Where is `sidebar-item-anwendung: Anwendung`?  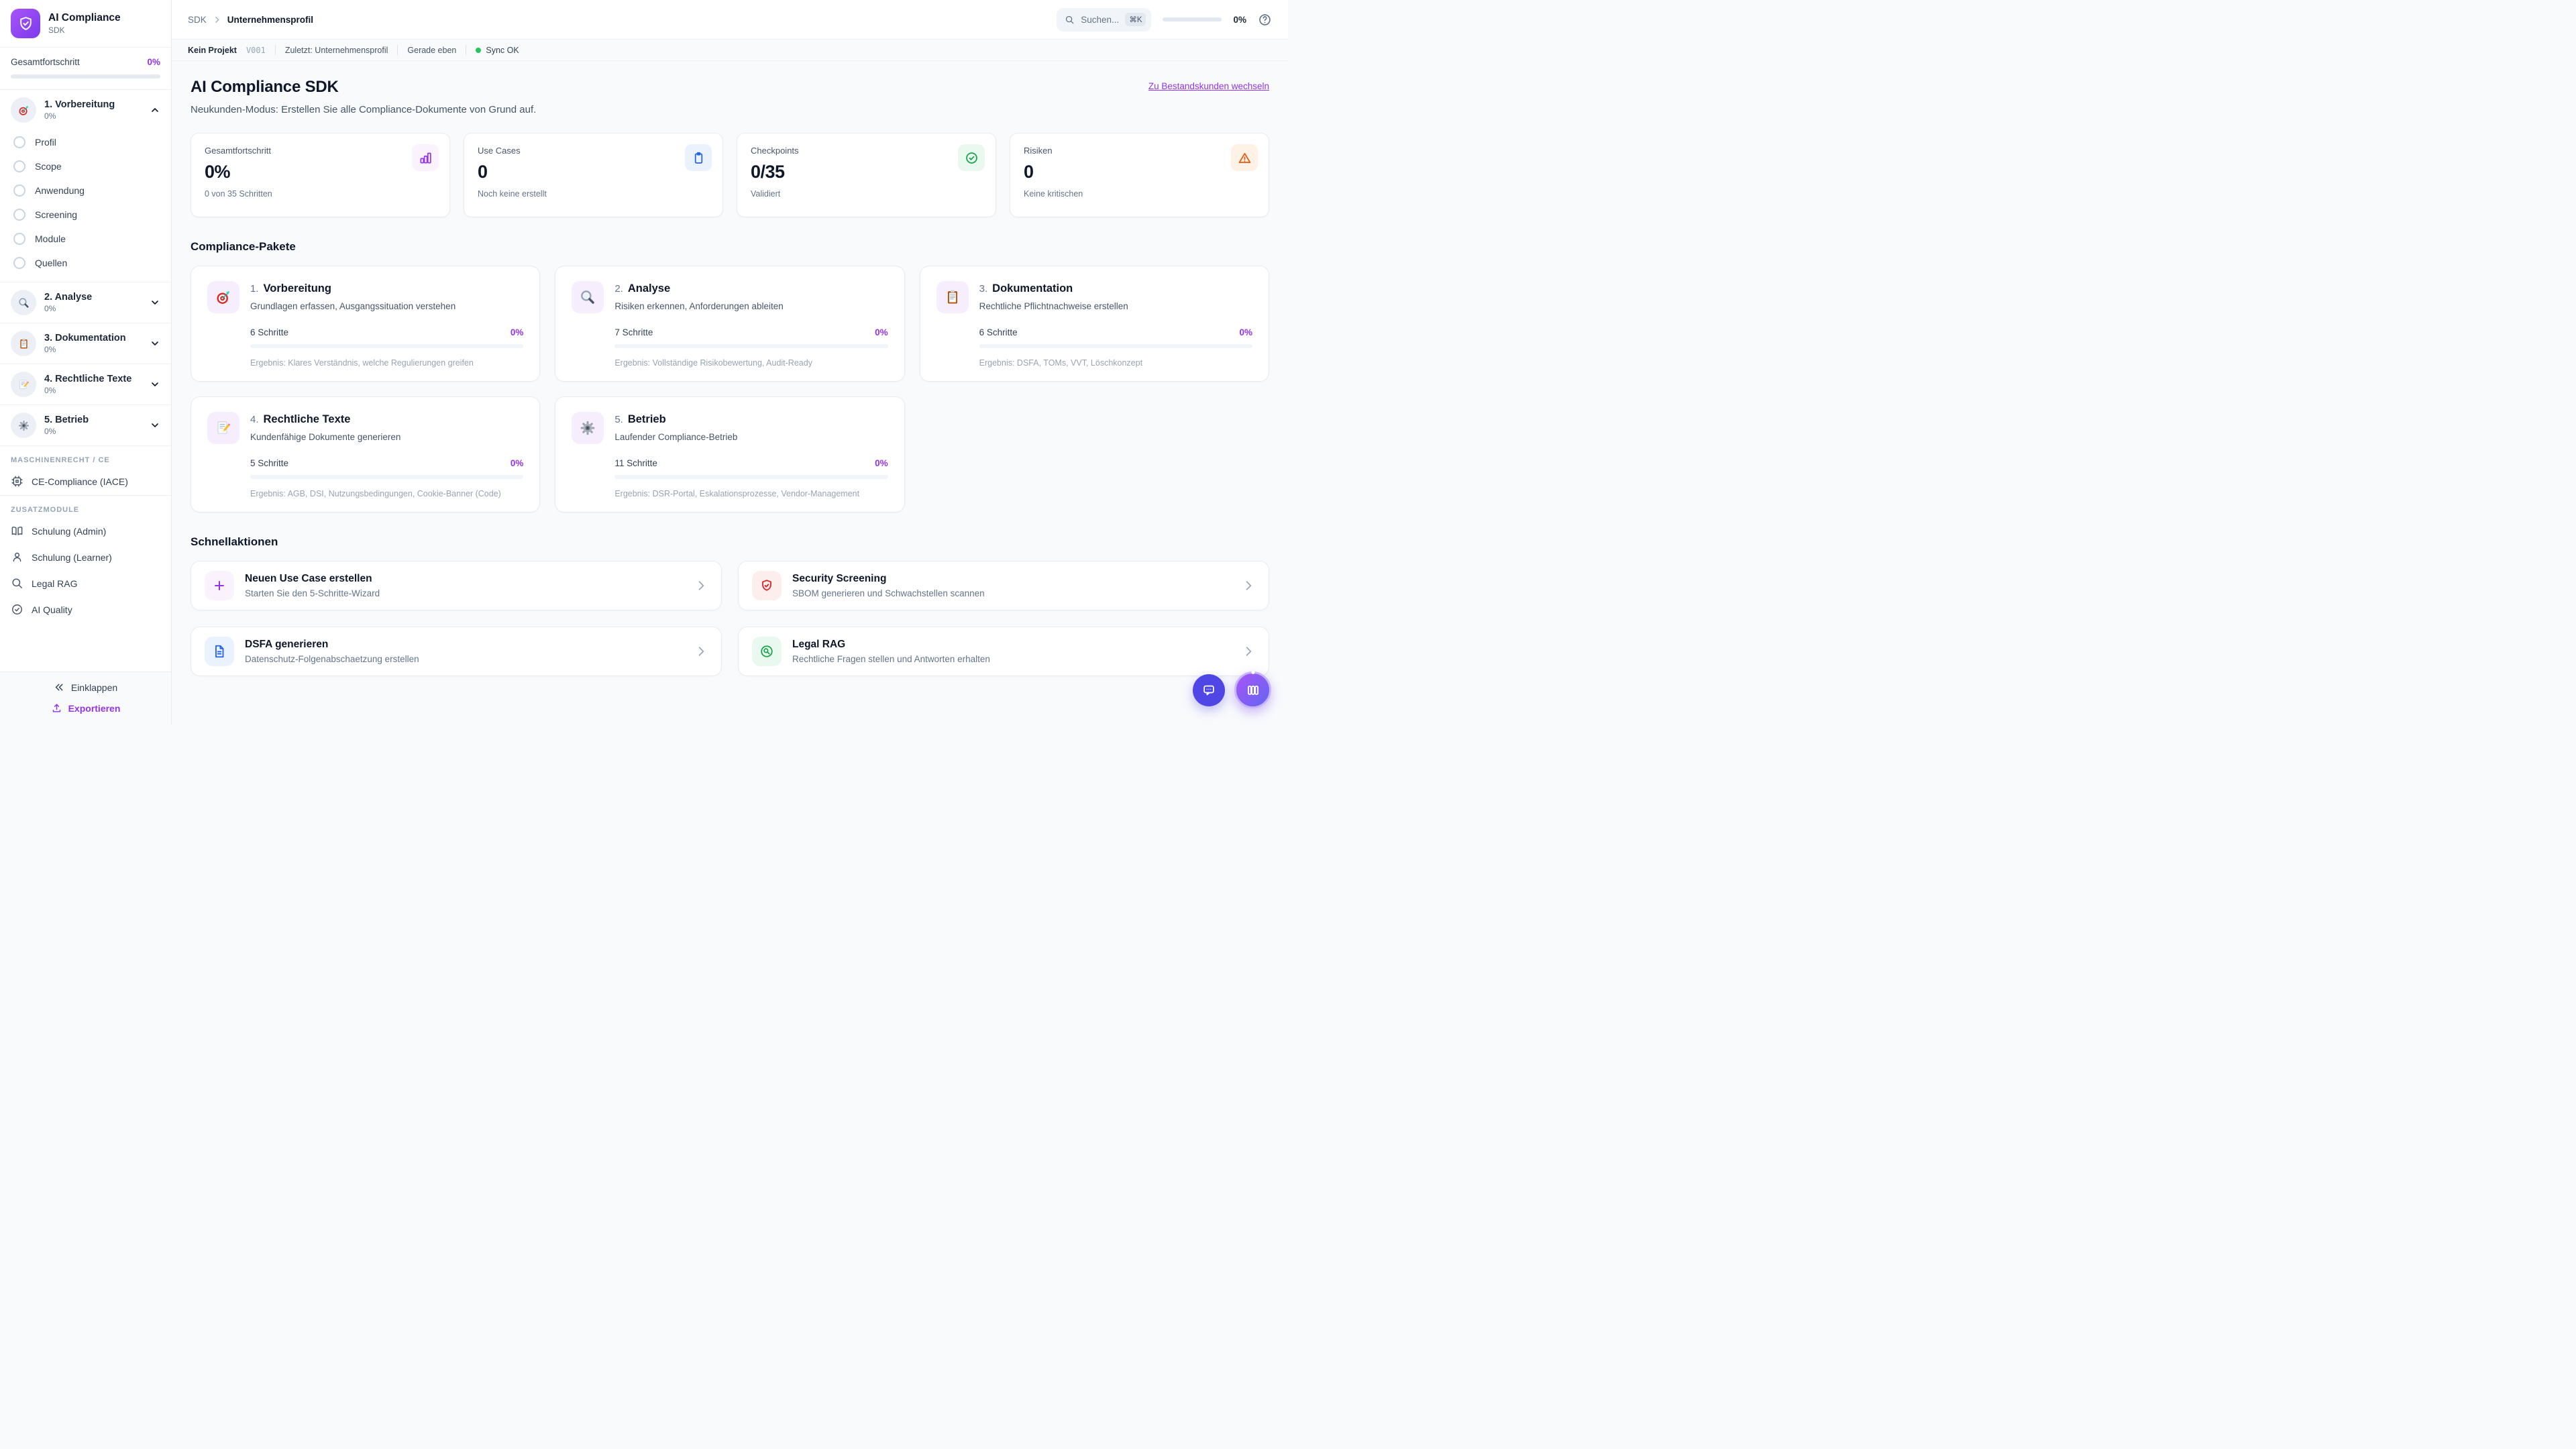
sidebar-item-anwendung: Anwendung is located at coordinates (85, 190).